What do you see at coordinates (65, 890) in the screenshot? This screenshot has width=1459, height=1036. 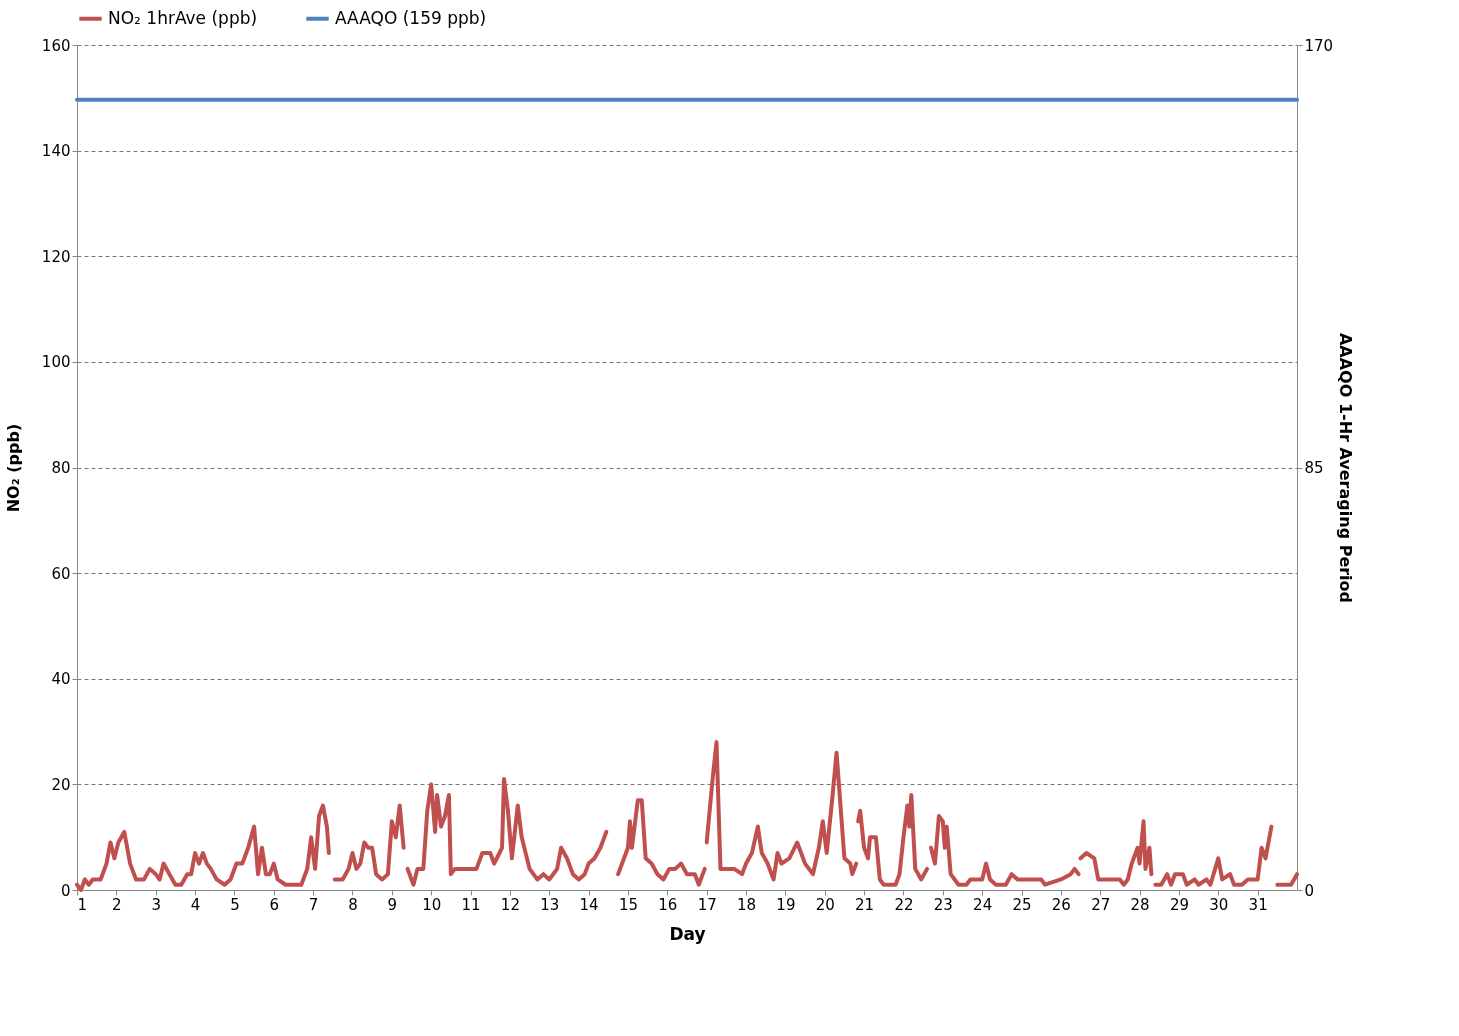 I see `y-tick-label: 0` at bounding box center [65, 890].